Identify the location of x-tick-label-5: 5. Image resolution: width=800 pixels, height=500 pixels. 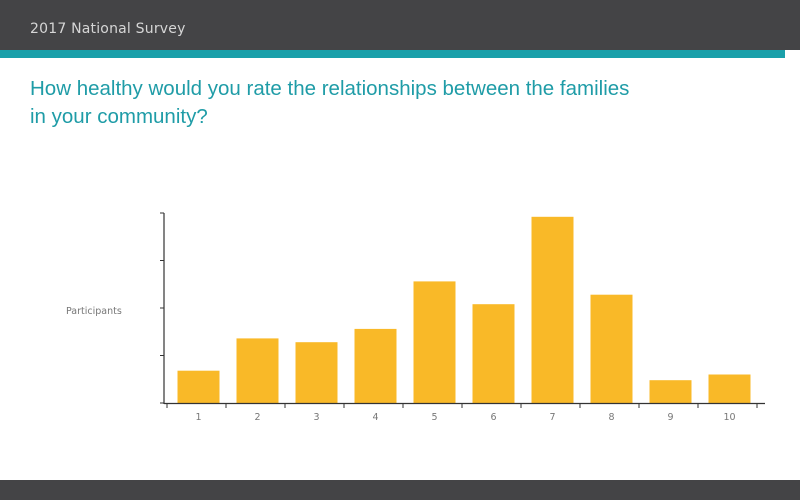
(434, 417).